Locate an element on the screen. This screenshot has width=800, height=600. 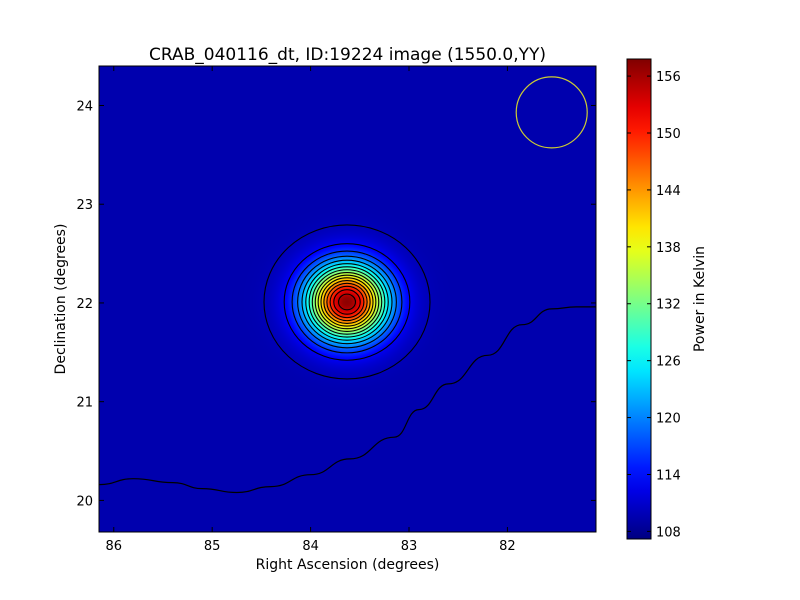
colorbar-tick-label: 126 is located at coordinates (668, 362).